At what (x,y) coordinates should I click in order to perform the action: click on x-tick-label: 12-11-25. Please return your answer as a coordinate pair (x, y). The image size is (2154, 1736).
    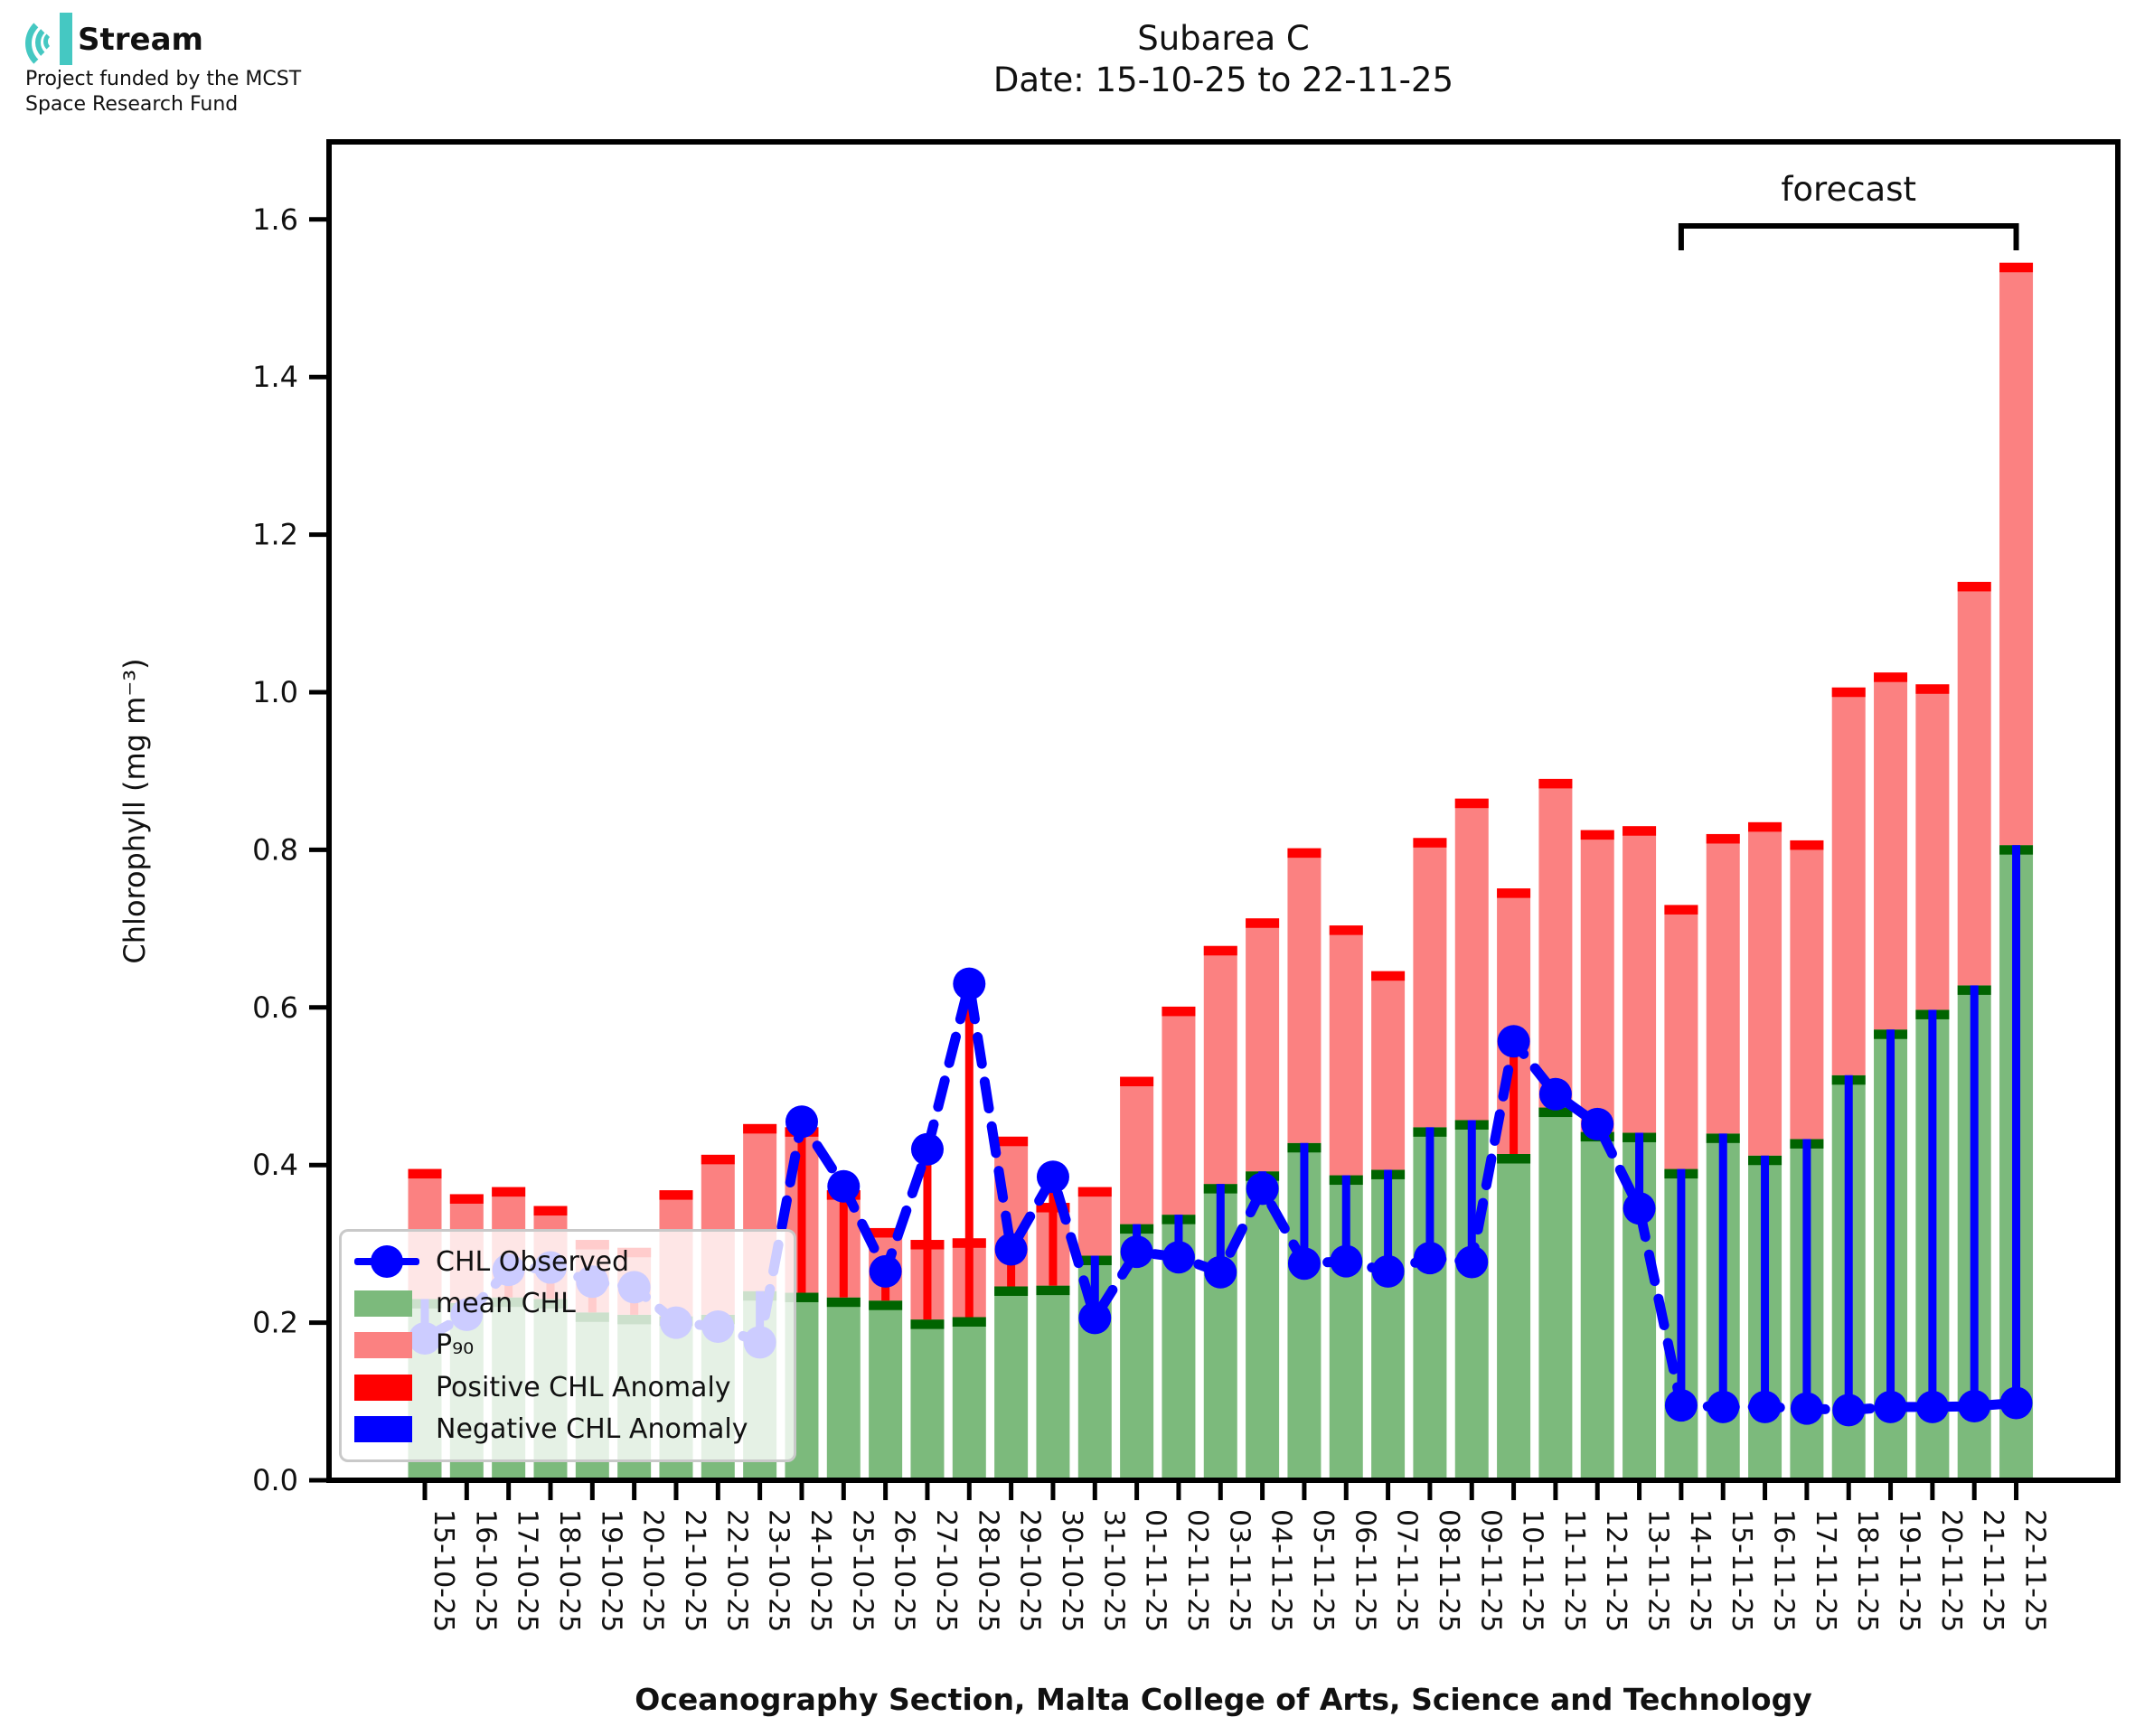
    Looking at the image, I should click on (1616, 1570).